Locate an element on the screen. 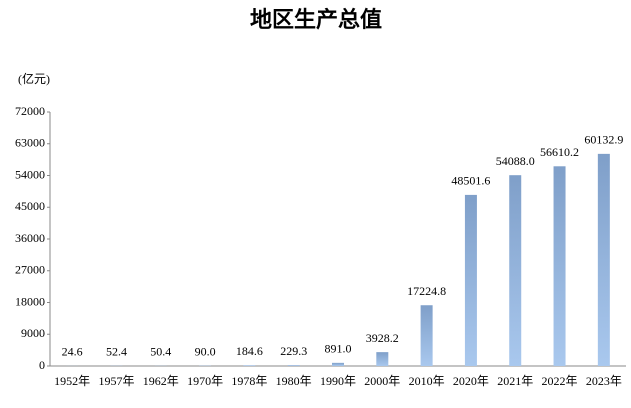 The height and width of the screenshot is (408, 631). y-tick-label: 45000 is located at coordinates (30, 206).